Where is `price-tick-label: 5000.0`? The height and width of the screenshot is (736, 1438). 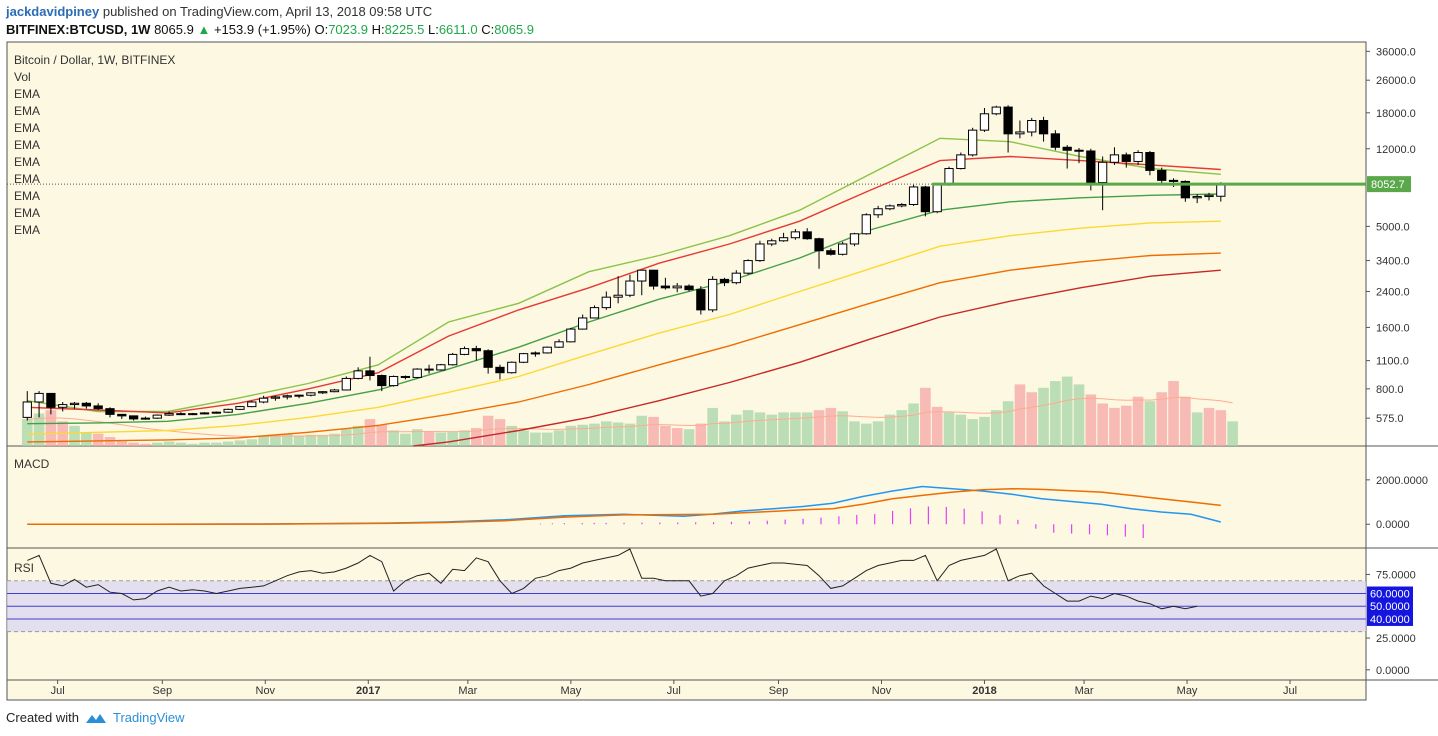
price-tick-label: 5000.0 is located at coordinates (1393, 227).